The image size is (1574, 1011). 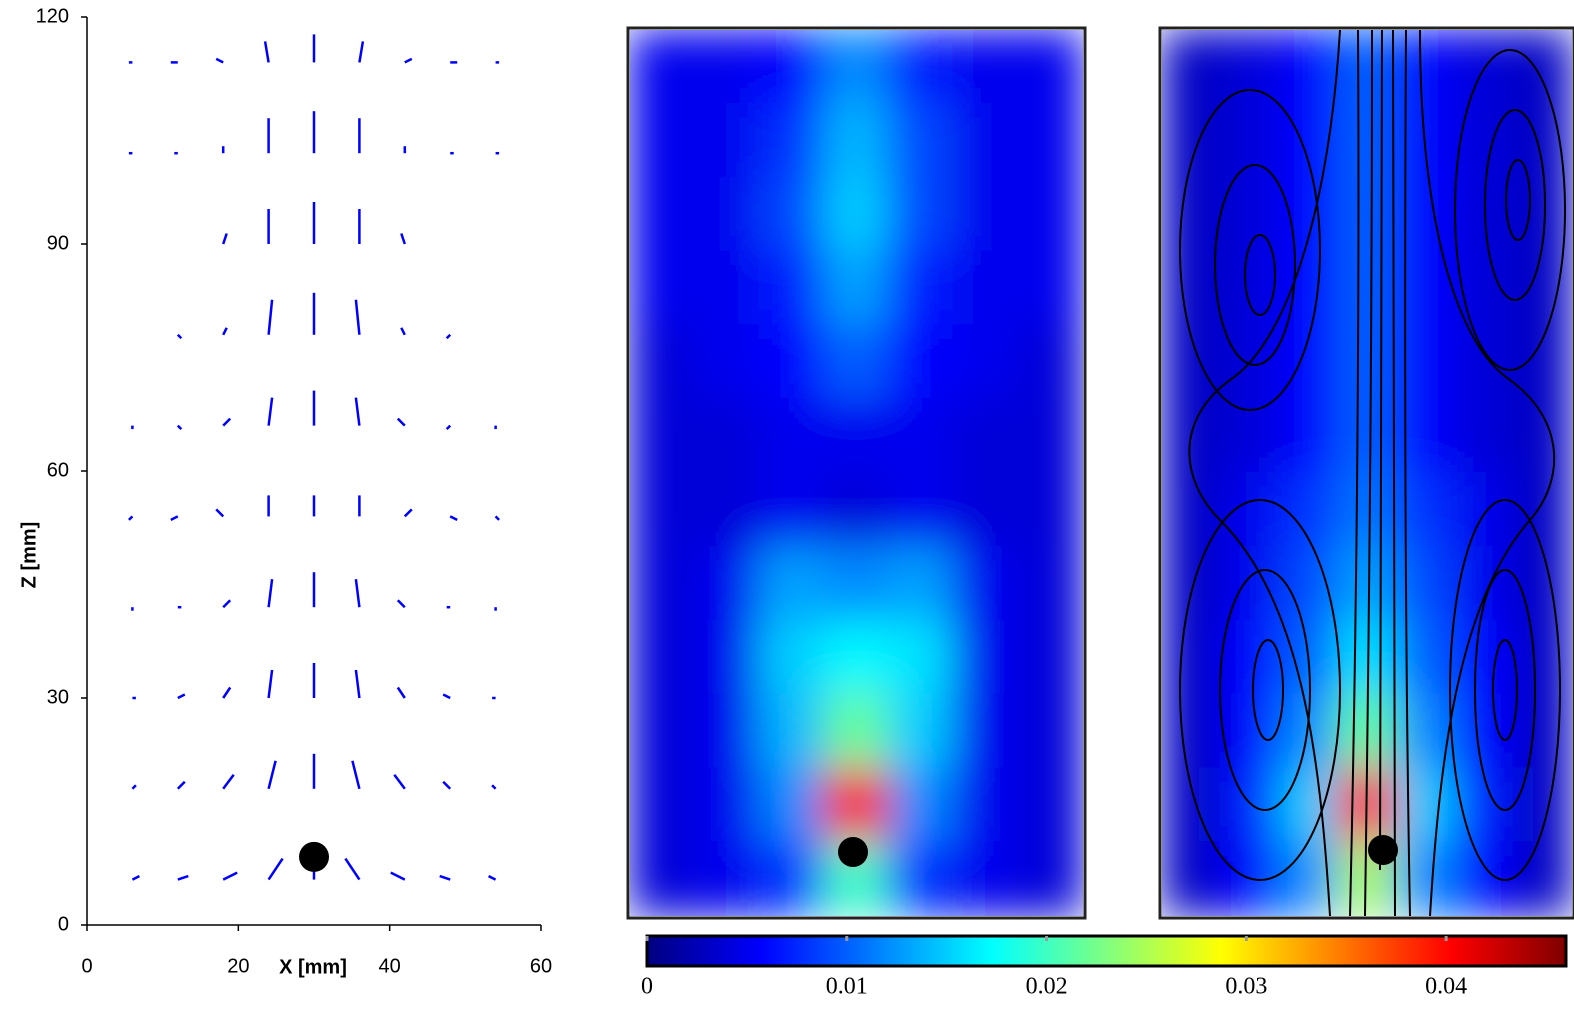 I want to click on colorbar-tick-label: 0, so click(x=647, y=987).